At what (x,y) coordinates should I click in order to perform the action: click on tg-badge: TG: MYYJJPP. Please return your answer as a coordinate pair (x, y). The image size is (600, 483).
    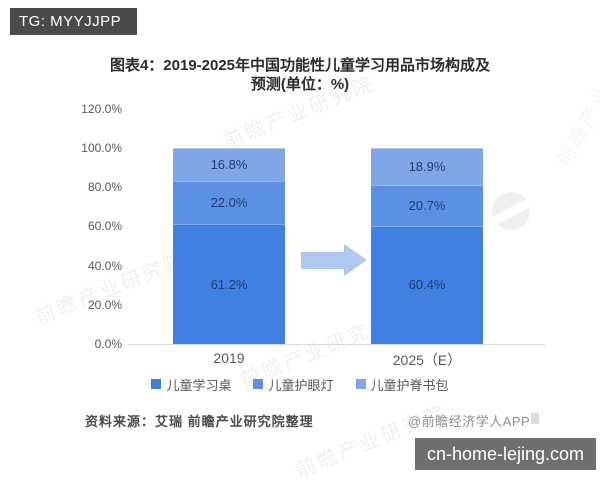
    Looking at the image, I should click on (73, 21).